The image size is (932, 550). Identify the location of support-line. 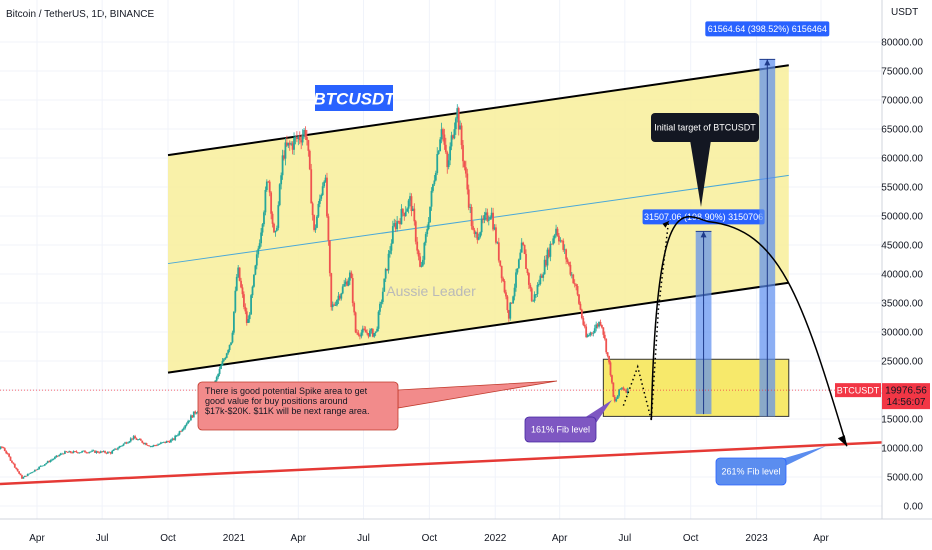
(455, 462).